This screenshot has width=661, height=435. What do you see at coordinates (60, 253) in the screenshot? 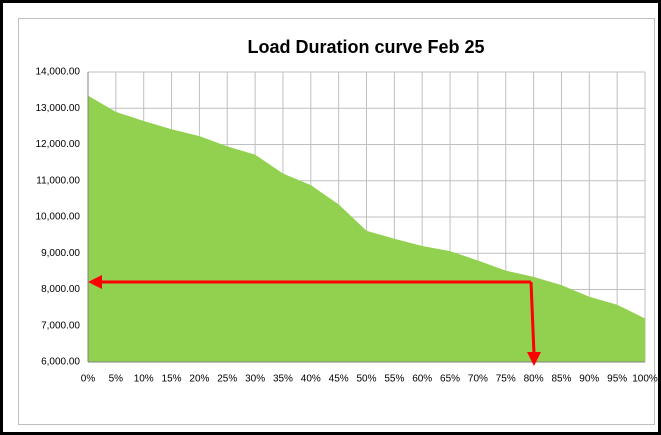
I see `y-tick-label: 9,000.00` at bounding box center [60, 253].